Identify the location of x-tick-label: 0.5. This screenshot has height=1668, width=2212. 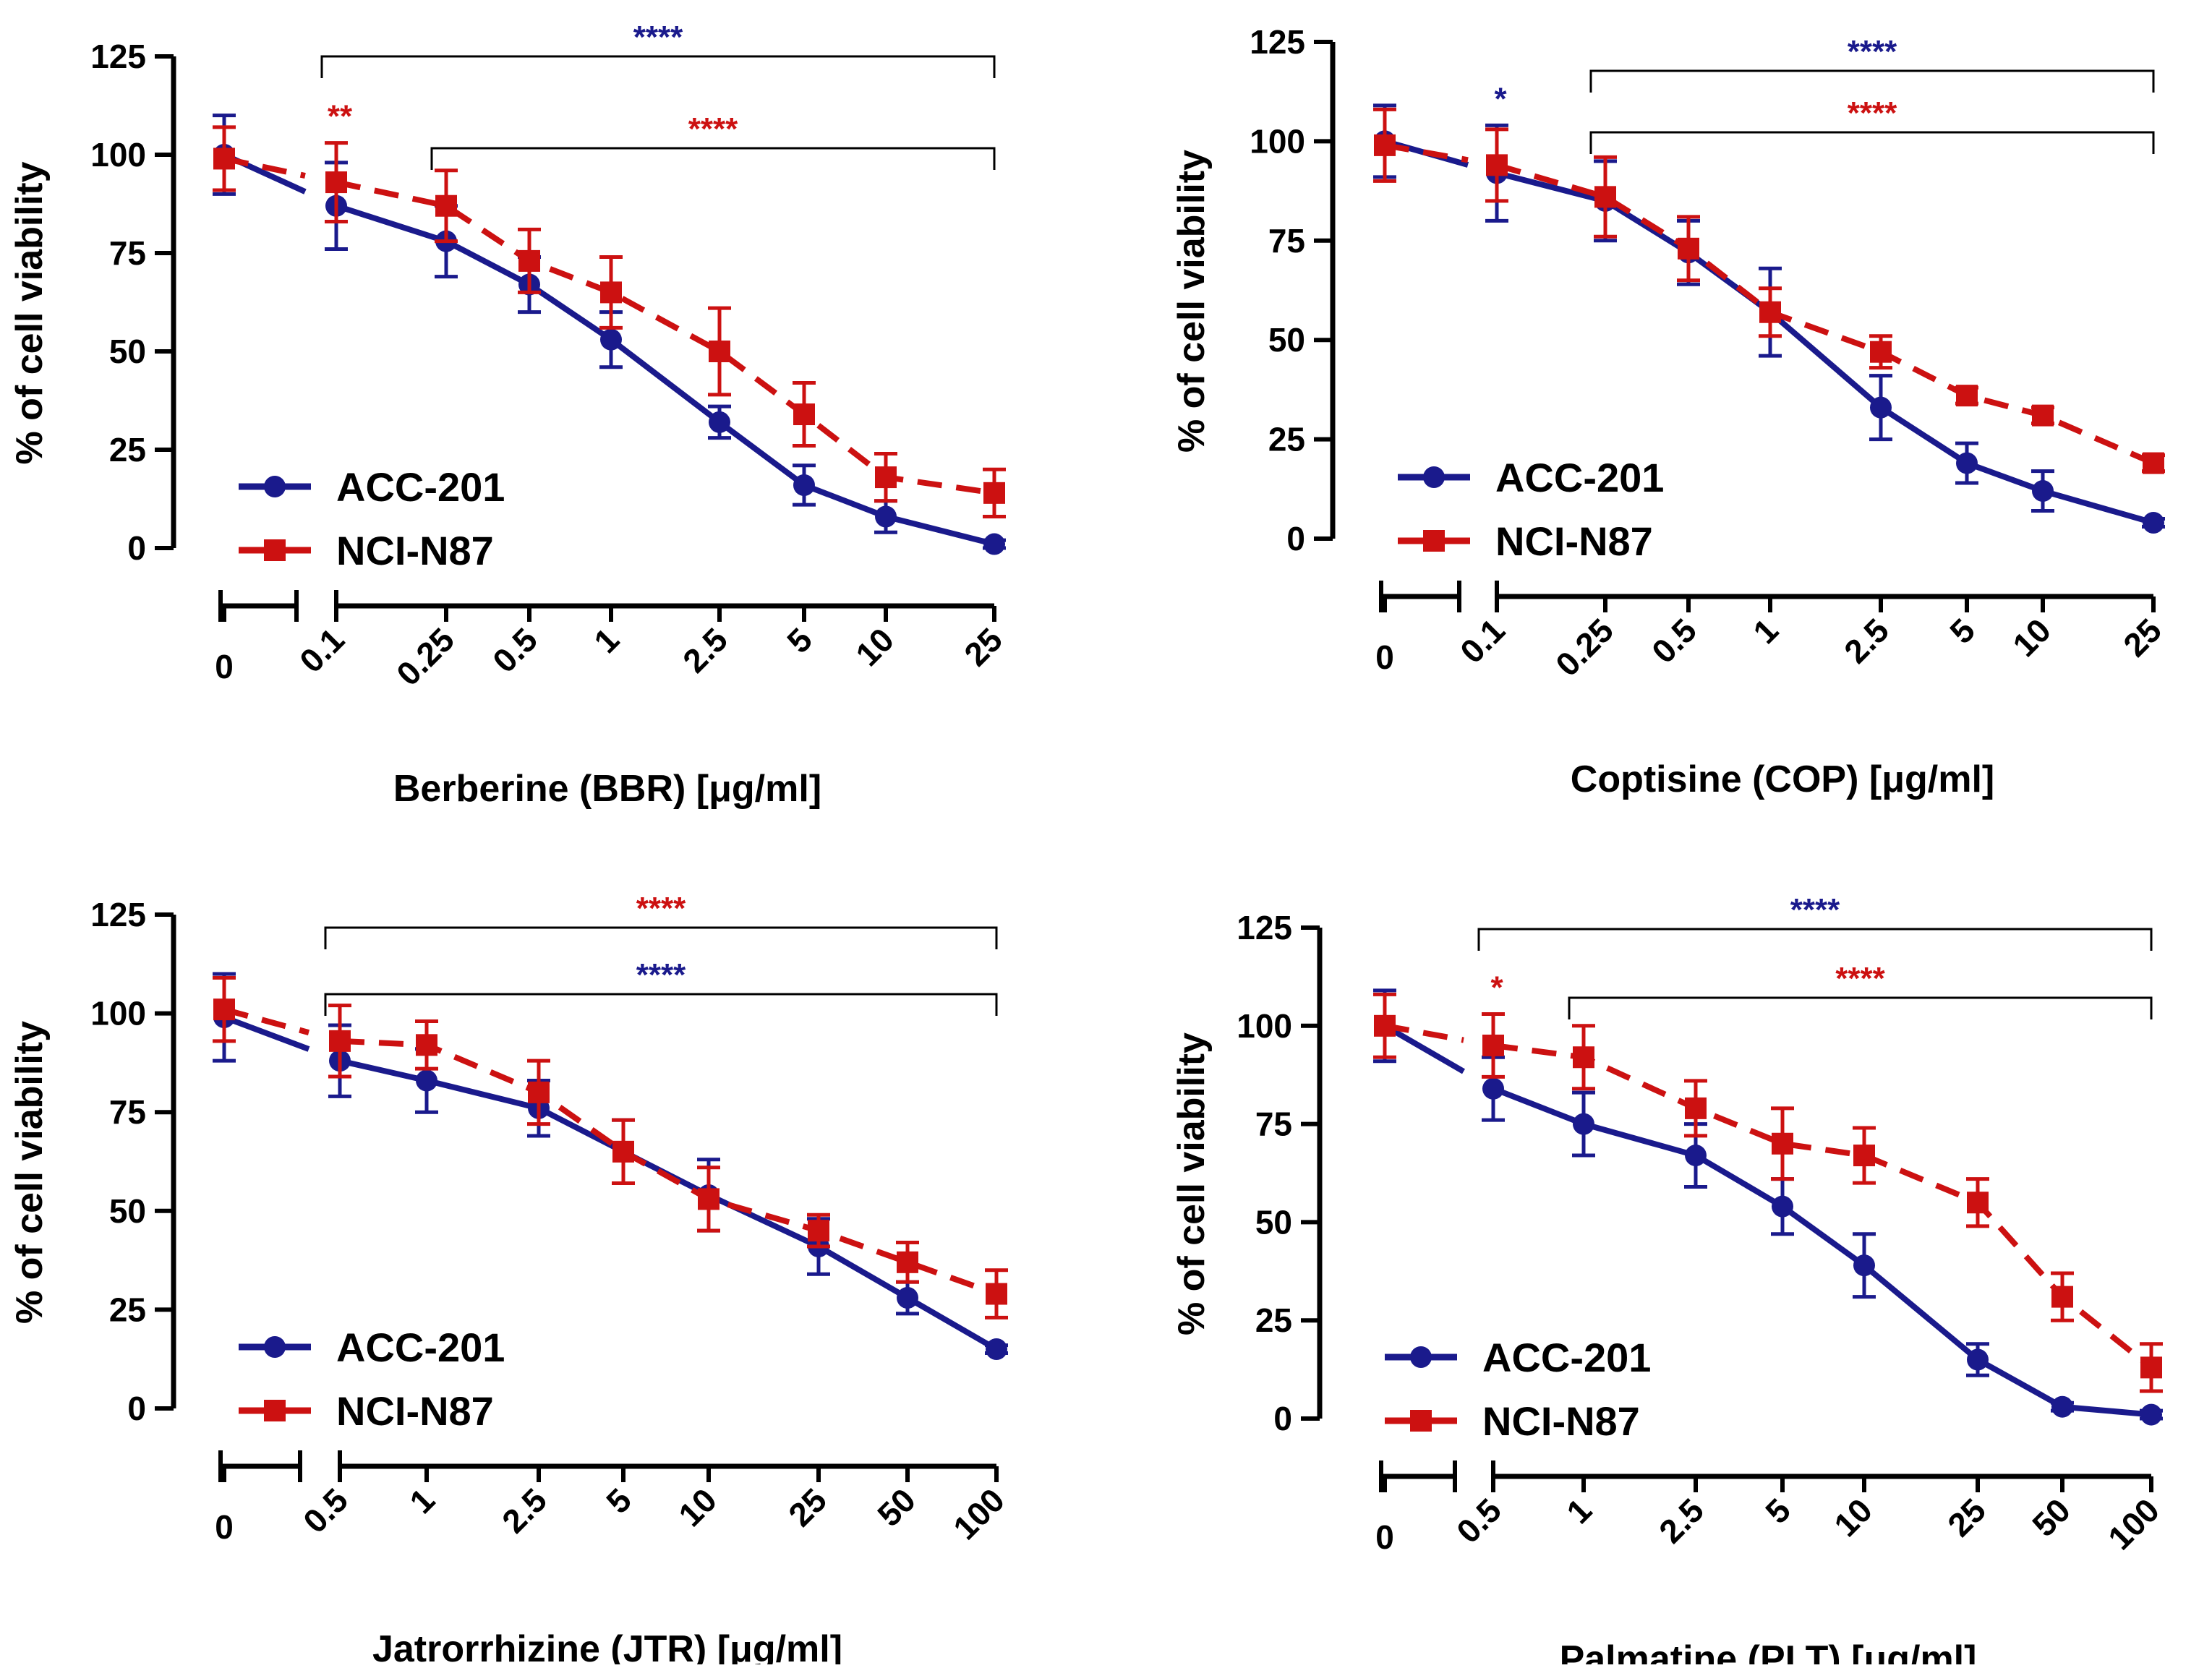
(1478, 1521).